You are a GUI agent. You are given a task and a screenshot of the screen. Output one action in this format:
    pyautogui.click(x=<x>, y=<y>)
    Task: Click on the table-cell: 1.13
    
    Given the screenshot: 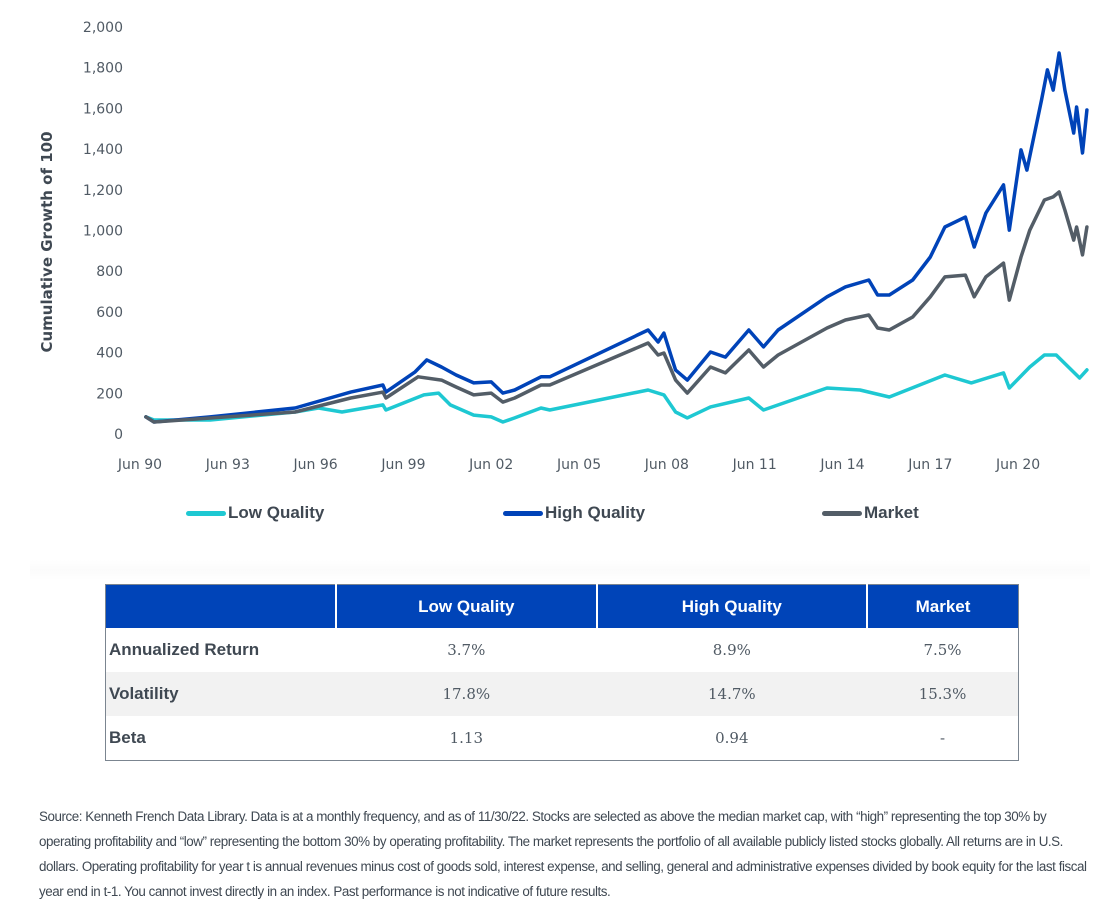 What is the action you would take?
    pyautogui.click(x=466, y=738)
    